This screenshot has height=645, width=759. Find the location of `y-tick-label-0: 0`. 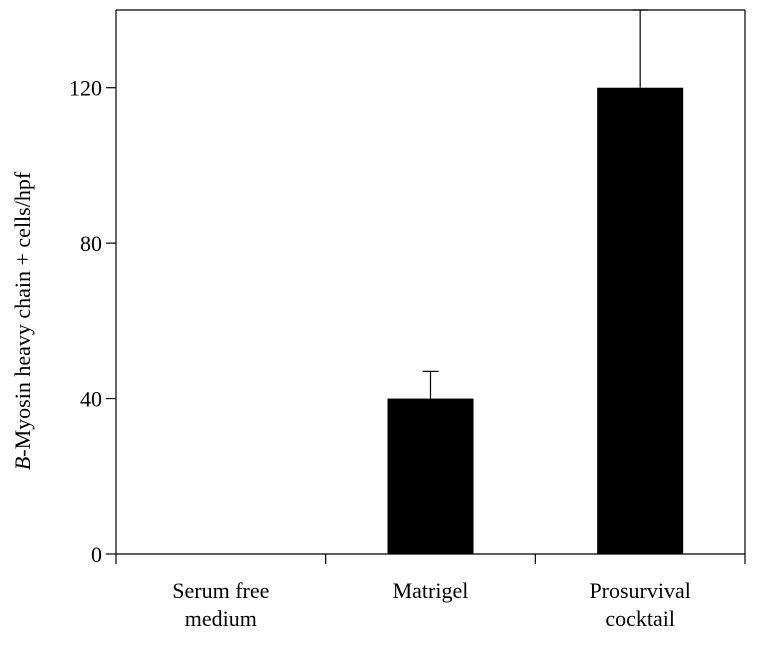

y-tick-label-0: 0 is located at coordinates (96, 554).